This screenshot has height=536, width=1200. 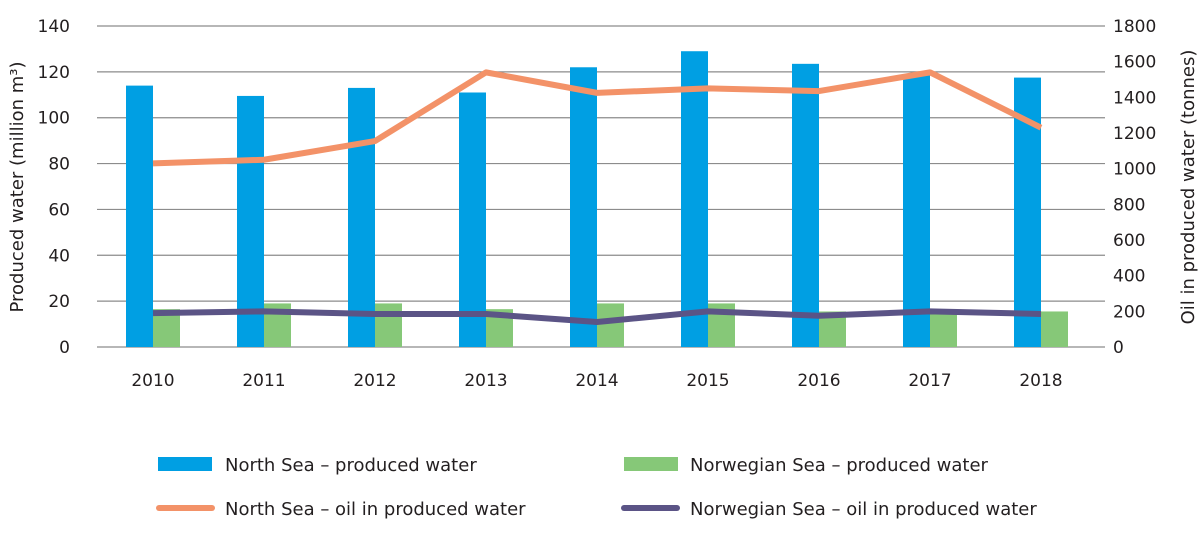 I want to click on x-tick-label: 2016, so click(x=818, y=381).